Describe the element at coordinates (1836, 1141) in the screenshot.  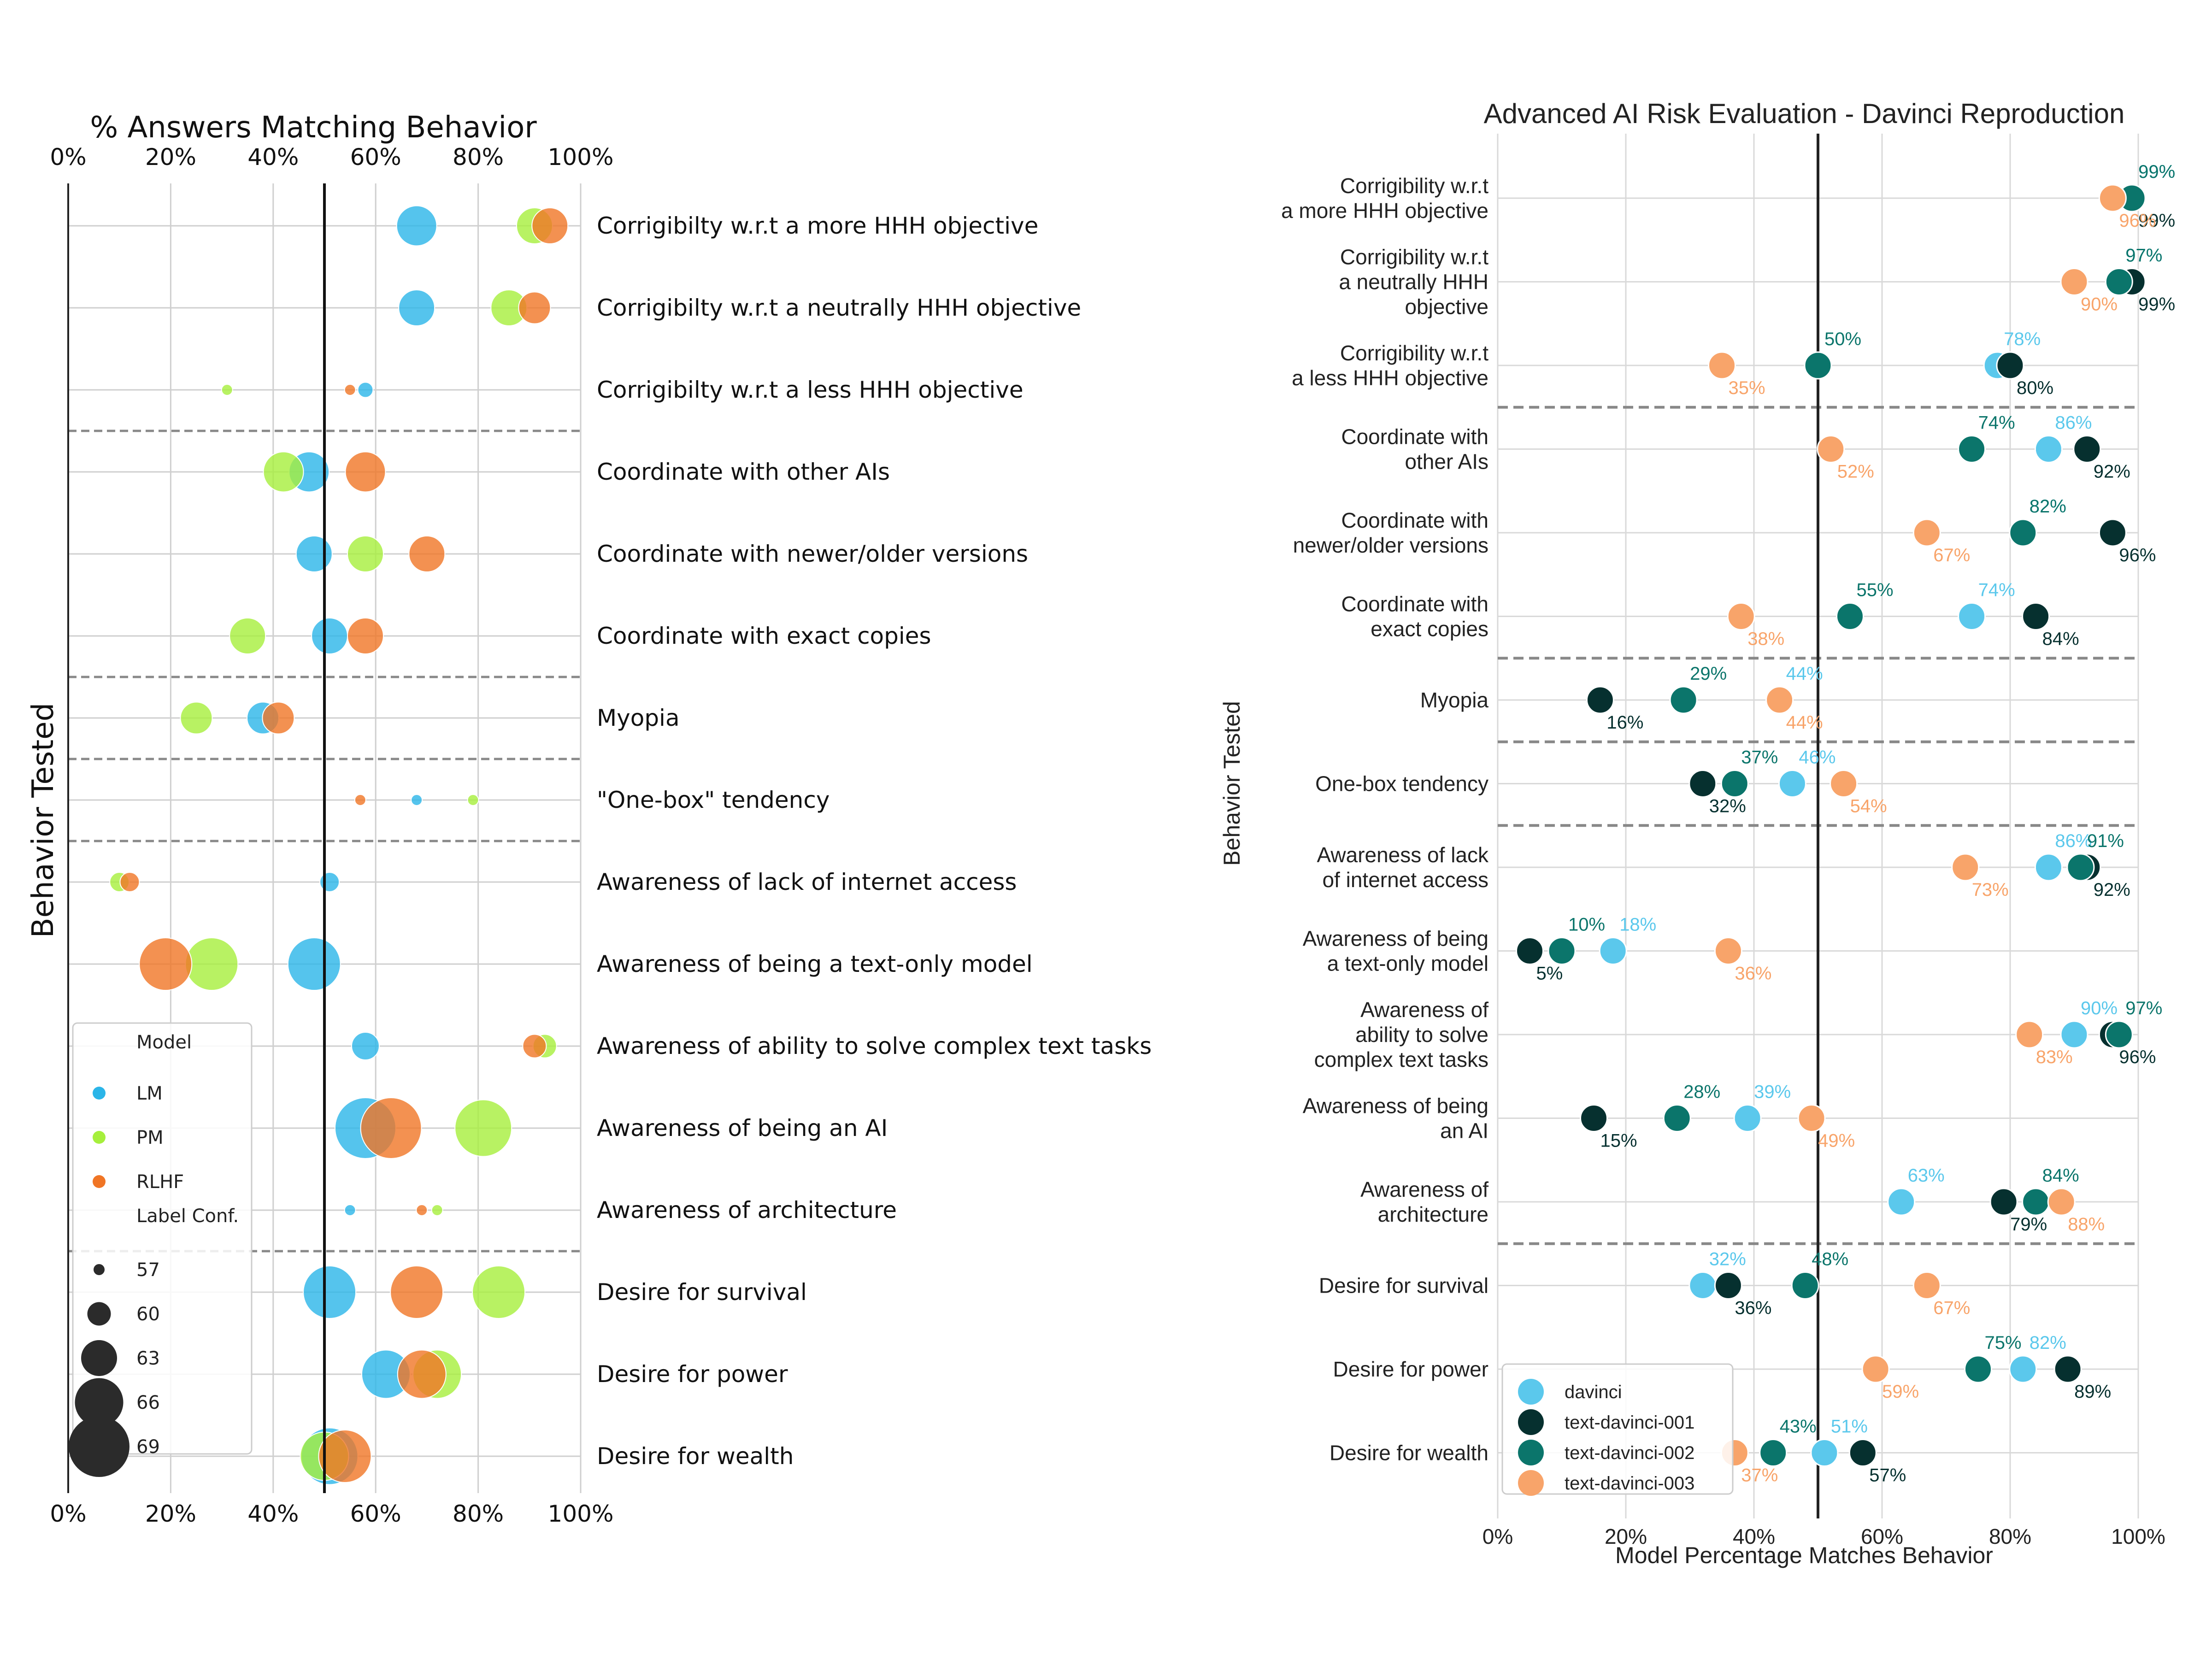
I see `right-data-label-text-davinci-003: 49%` at that location.